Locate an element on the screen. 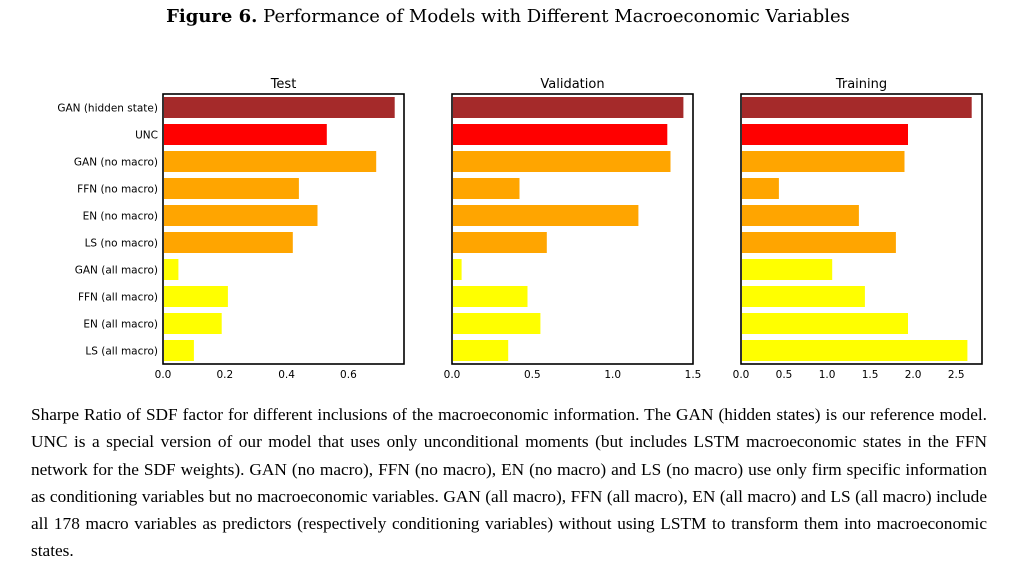 The height and width of the screenshot is (584, 1016). x-tick-label-validation: 1.5 is located at coordinates (693, 375).